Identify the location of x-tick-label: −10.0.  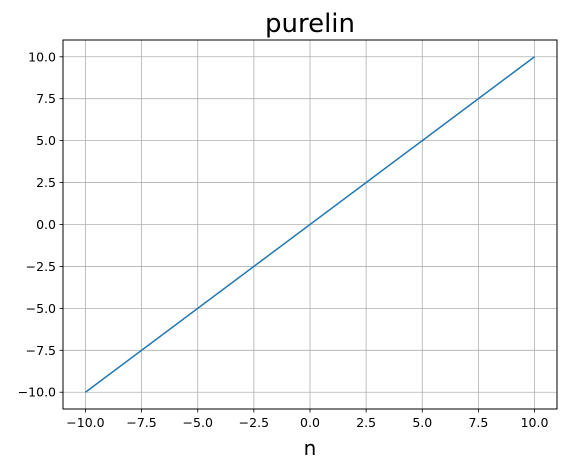
(85, 422).